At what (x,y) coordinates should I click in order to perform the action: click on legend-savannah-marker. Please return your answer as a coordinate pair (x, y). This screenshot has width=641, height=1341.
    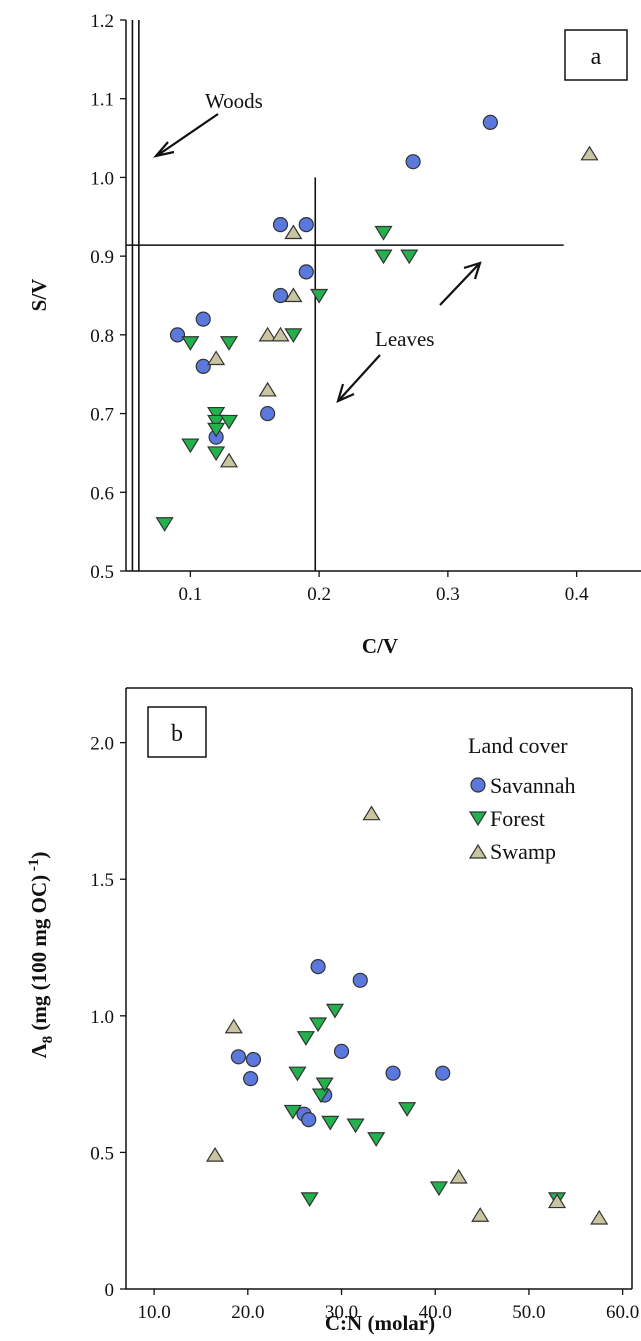
    Looking at the image, I should click on (478, 785).